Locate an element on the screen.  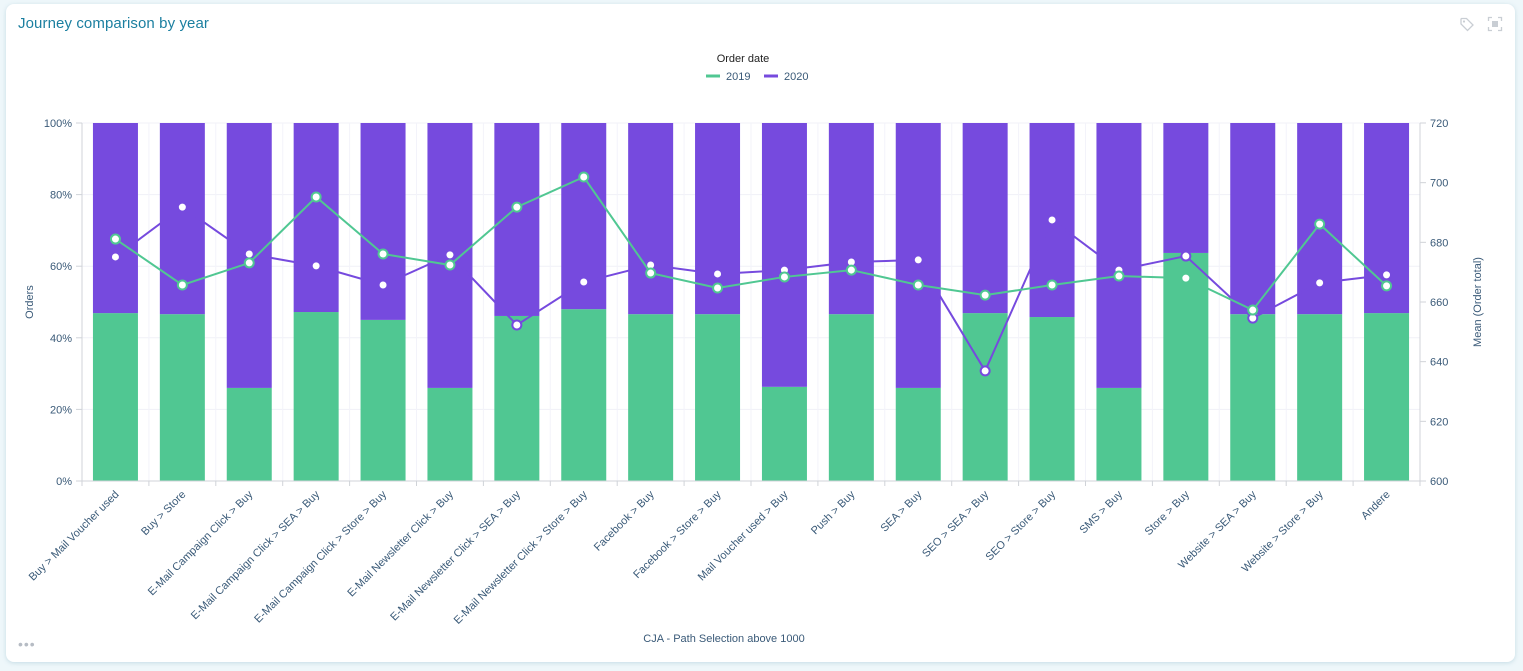
tag-icon is located at coordinates (1467, 24).